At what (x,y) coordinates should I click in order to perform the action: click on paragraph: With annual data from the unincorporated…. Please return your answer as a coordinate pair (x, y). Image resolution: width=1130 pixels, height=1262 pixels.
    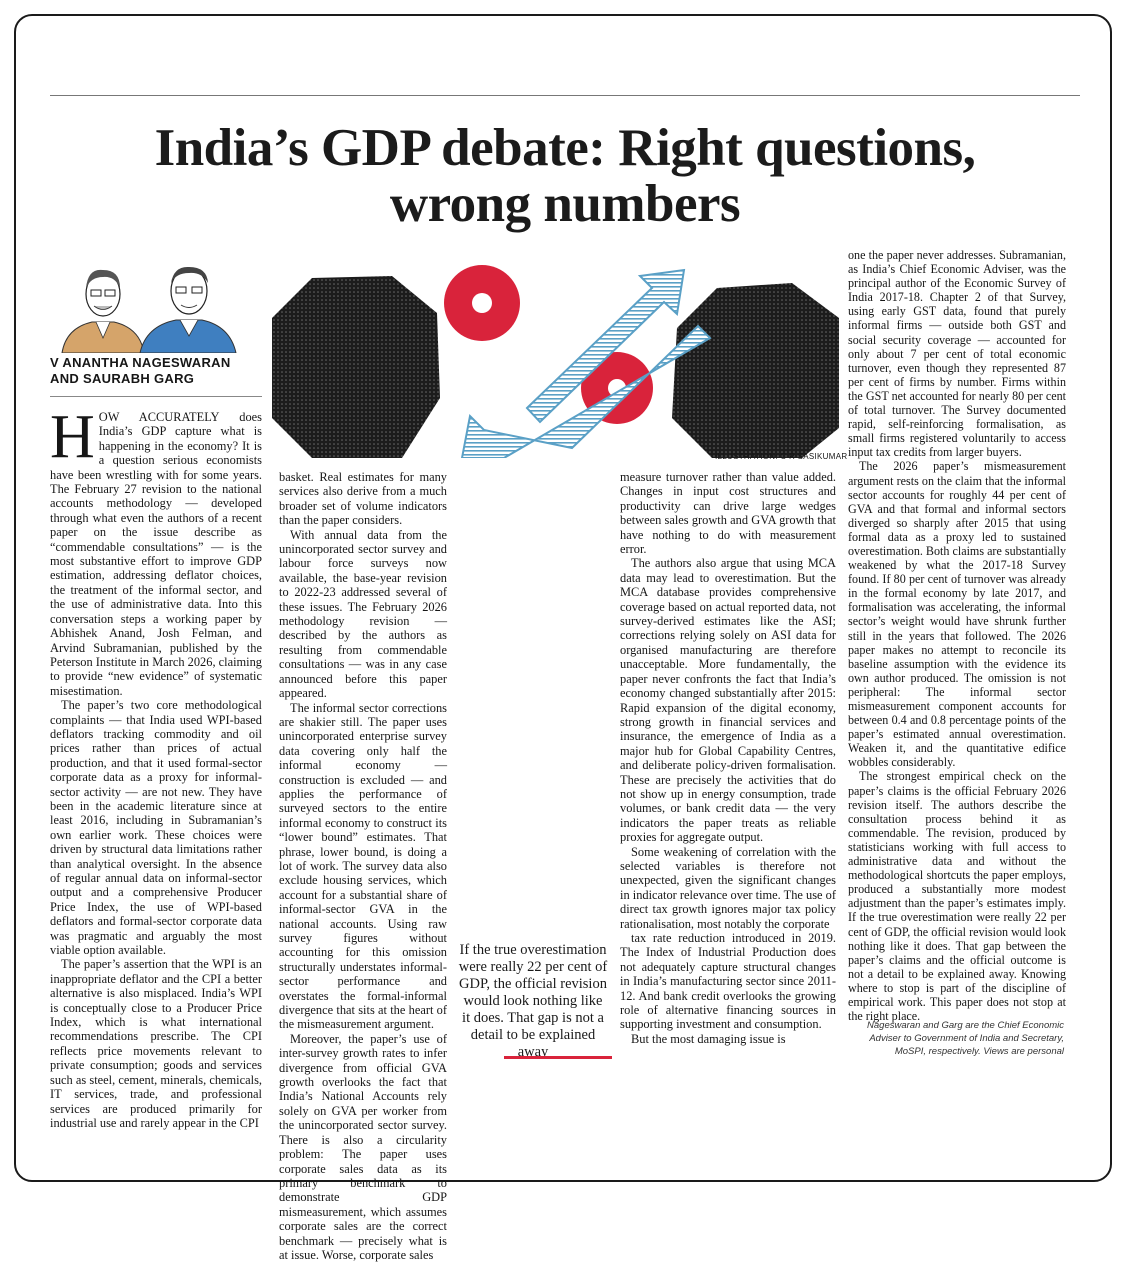
    Looking at the image, I should click on (363, 614).